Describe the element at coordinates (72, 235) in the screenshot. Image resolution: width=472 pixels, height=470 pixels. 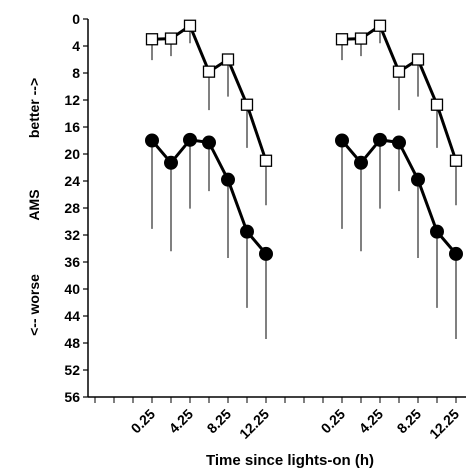
I see `y-tick-label: 32` at that location.